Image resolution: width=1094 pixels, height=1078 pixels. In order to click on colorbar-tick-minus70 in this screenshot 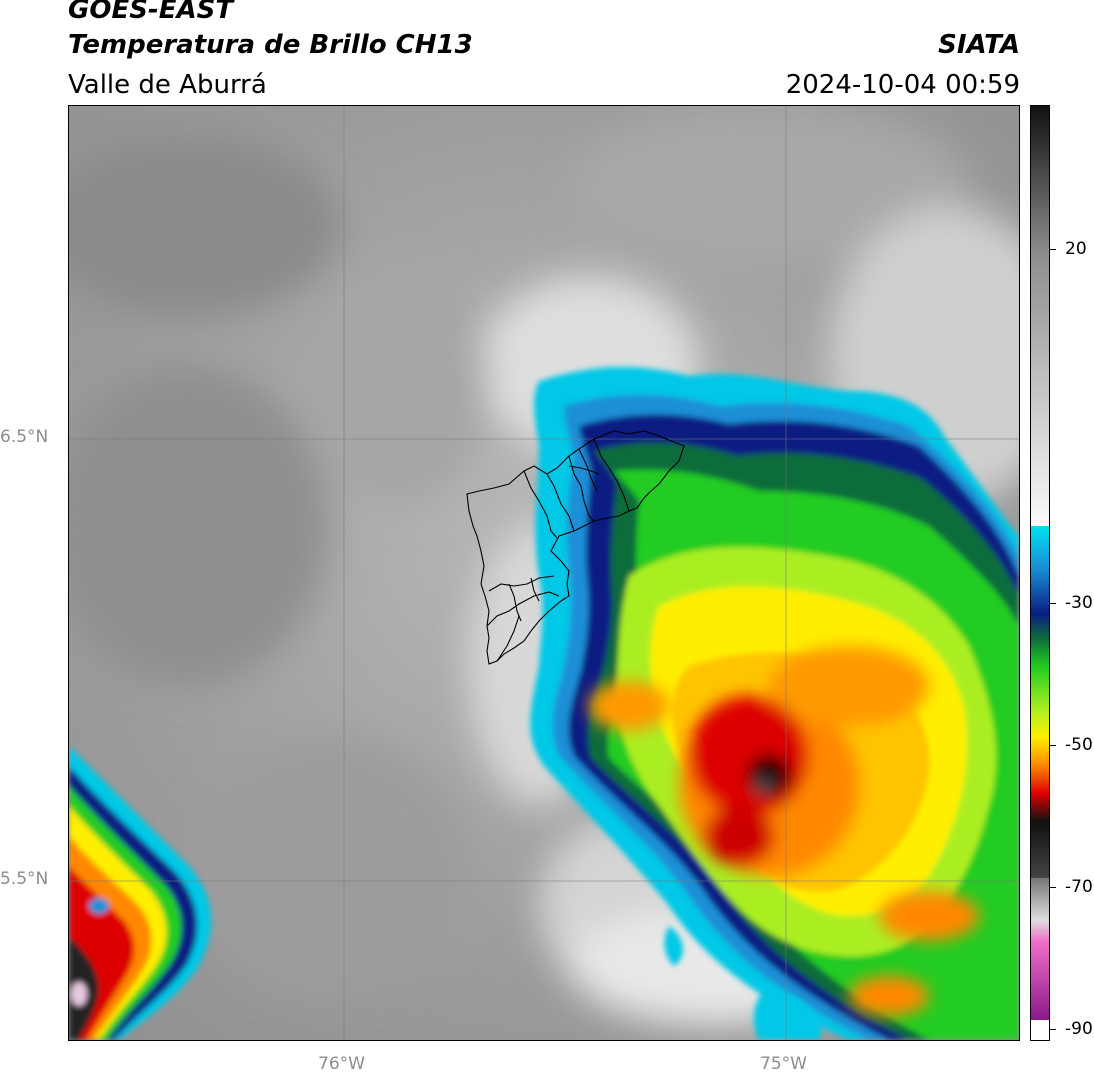, I will do `click(1053, 887)`.